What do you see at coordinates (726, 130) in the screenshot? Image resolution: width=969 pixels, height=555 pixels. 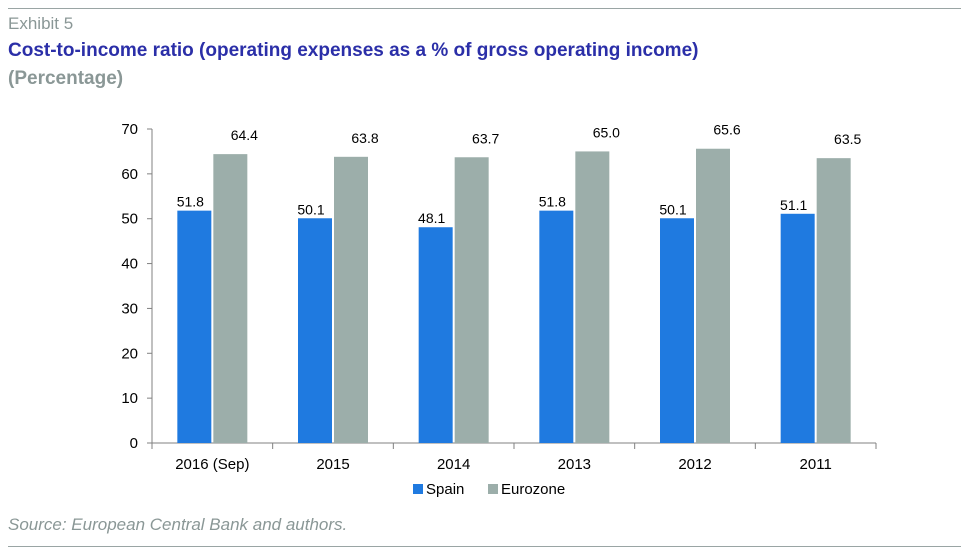 I see `data-label: 65.6` at bounding box center [726, 130].